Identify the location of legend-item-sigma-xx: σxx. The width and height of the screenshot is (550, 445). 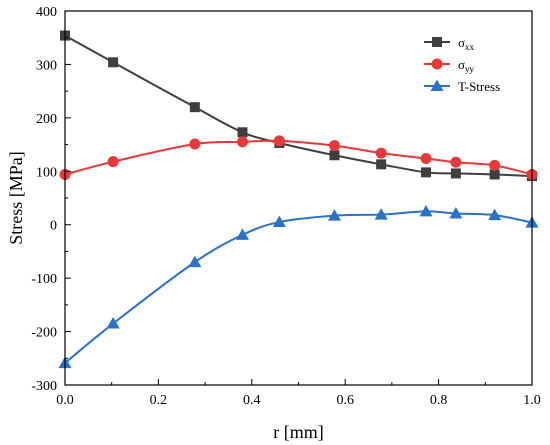
(449, 43).